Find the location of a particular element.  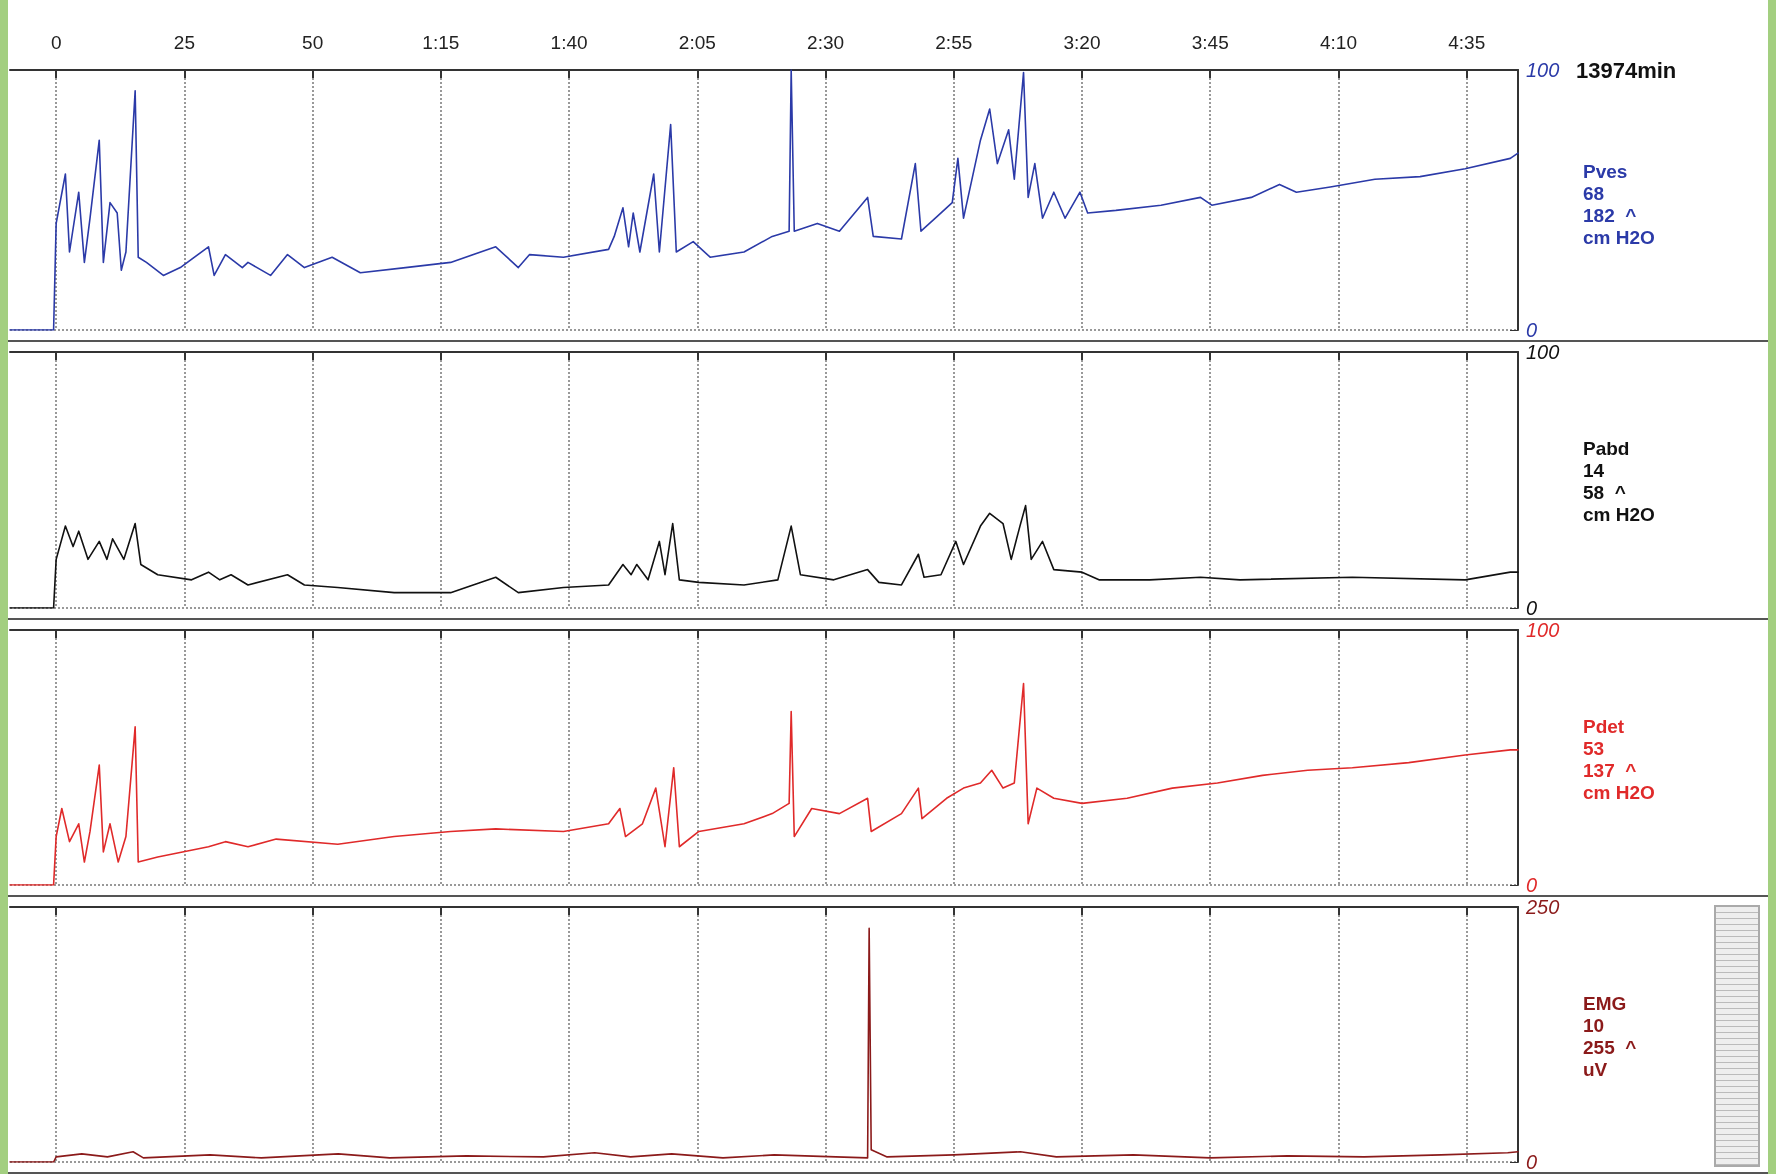

x-tick-label: 0 is located at coordinates (56, 42).